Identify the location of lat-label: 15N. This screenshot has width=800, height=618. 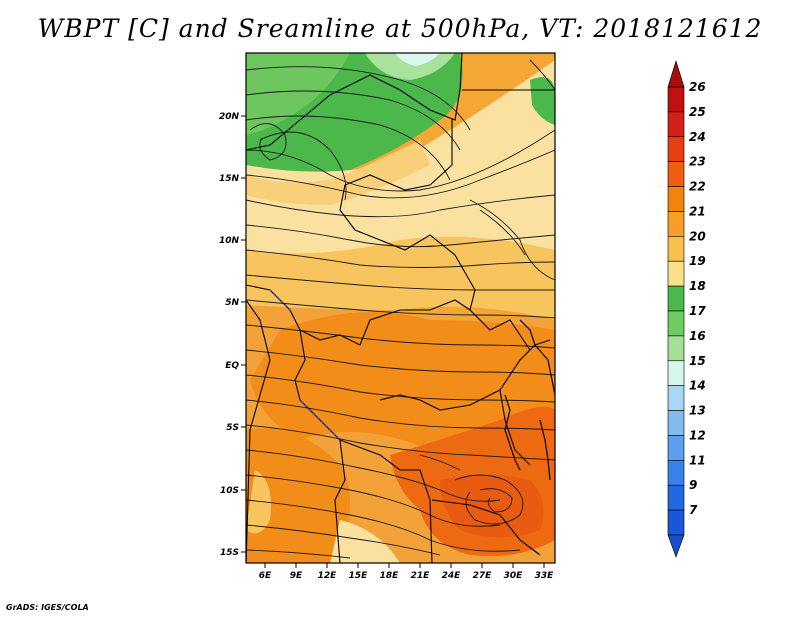
(229, 179).